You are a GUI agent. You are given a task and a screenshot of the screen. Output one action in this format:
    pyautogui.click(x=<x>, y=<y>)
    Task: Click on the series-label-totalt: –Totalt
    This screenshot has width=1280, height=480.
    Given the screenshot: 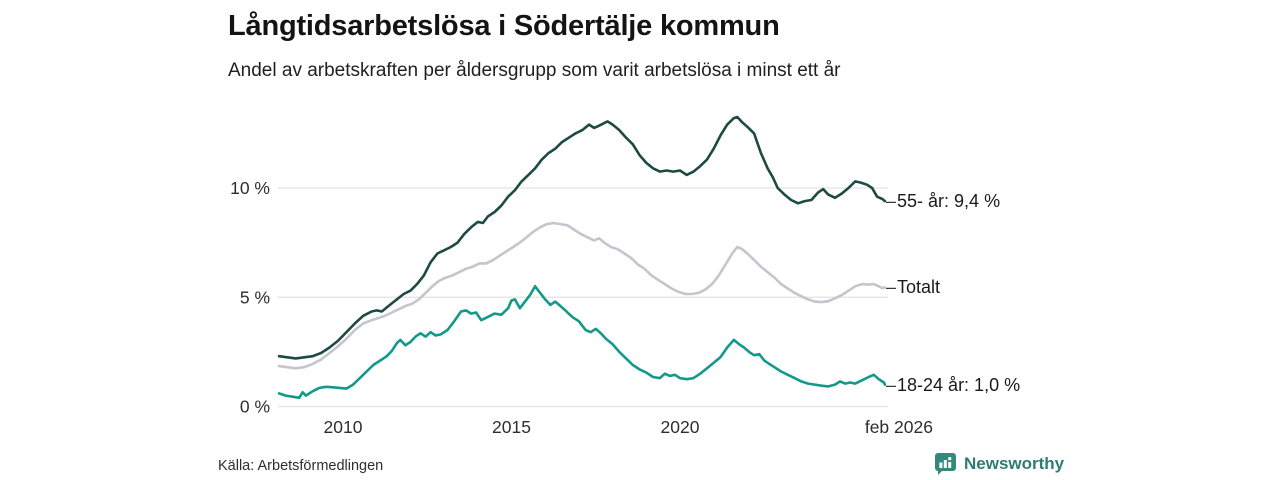 What is the action you would take?
    pyautogui.click(x=913, y=287)
    